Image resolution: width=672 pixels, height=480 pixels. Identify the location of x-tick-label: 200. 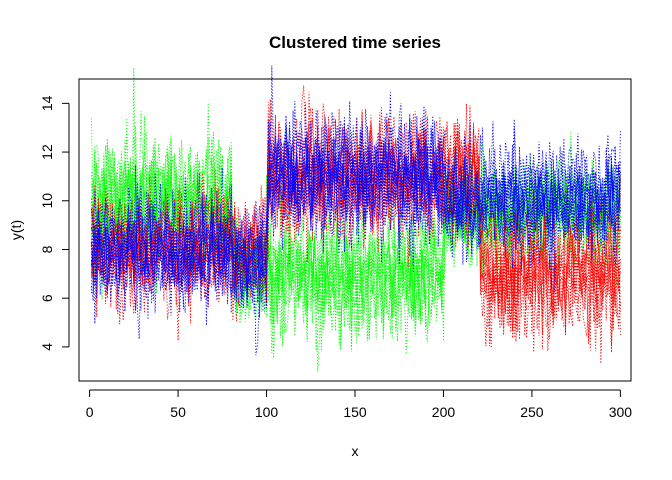
(444, 412).